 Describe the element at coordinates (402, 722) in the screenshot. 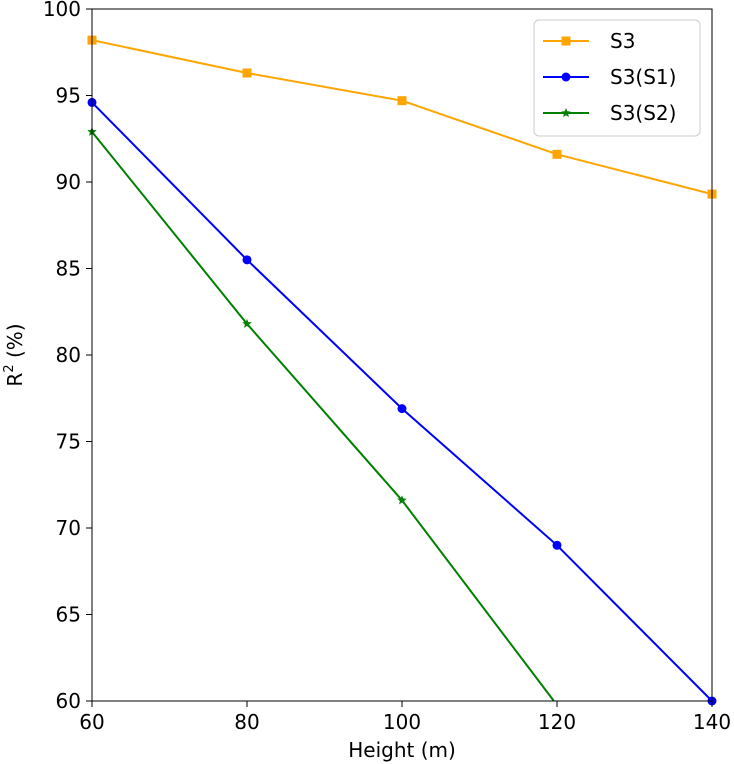

I see `x-tick-label: 100` at that location.